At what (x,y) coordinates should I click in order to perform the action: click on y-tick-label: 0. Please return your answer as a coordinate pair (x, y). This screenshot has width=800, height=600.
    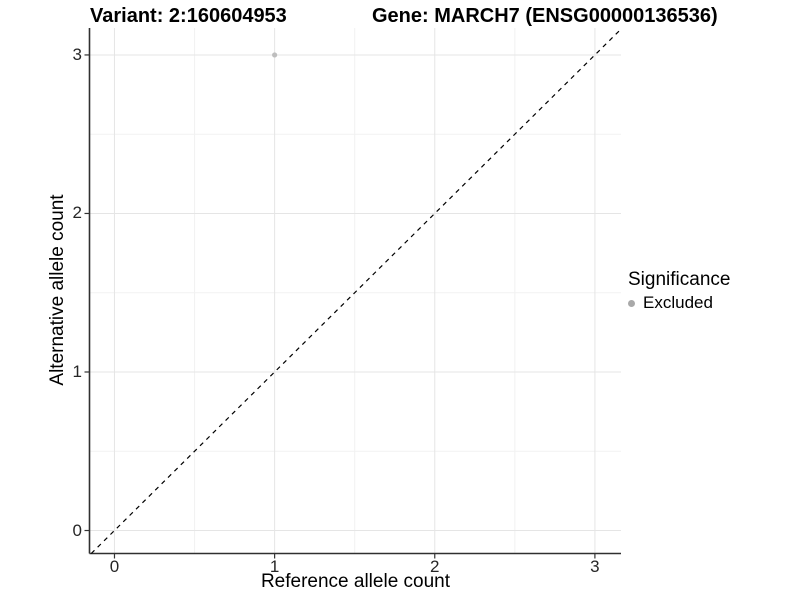
    Looking at the image, I should click on (77, 530).